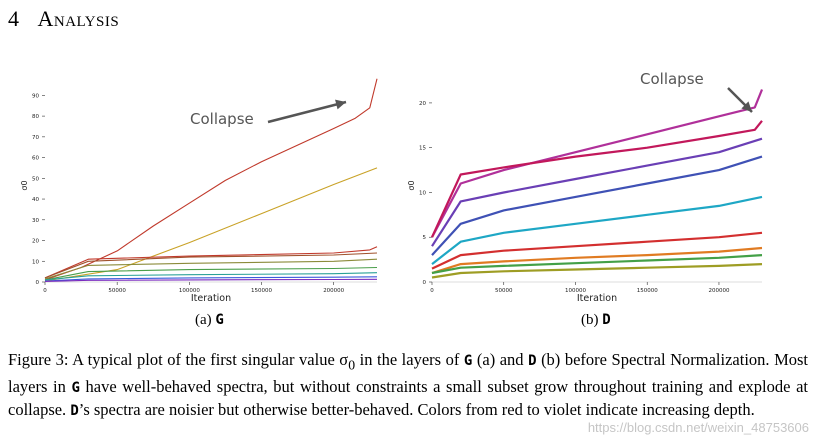  What do you see at coordinates (409, 359) in the screenshot?
I see `caption-text-2: in the layers of` at bounding box center [409, 359].